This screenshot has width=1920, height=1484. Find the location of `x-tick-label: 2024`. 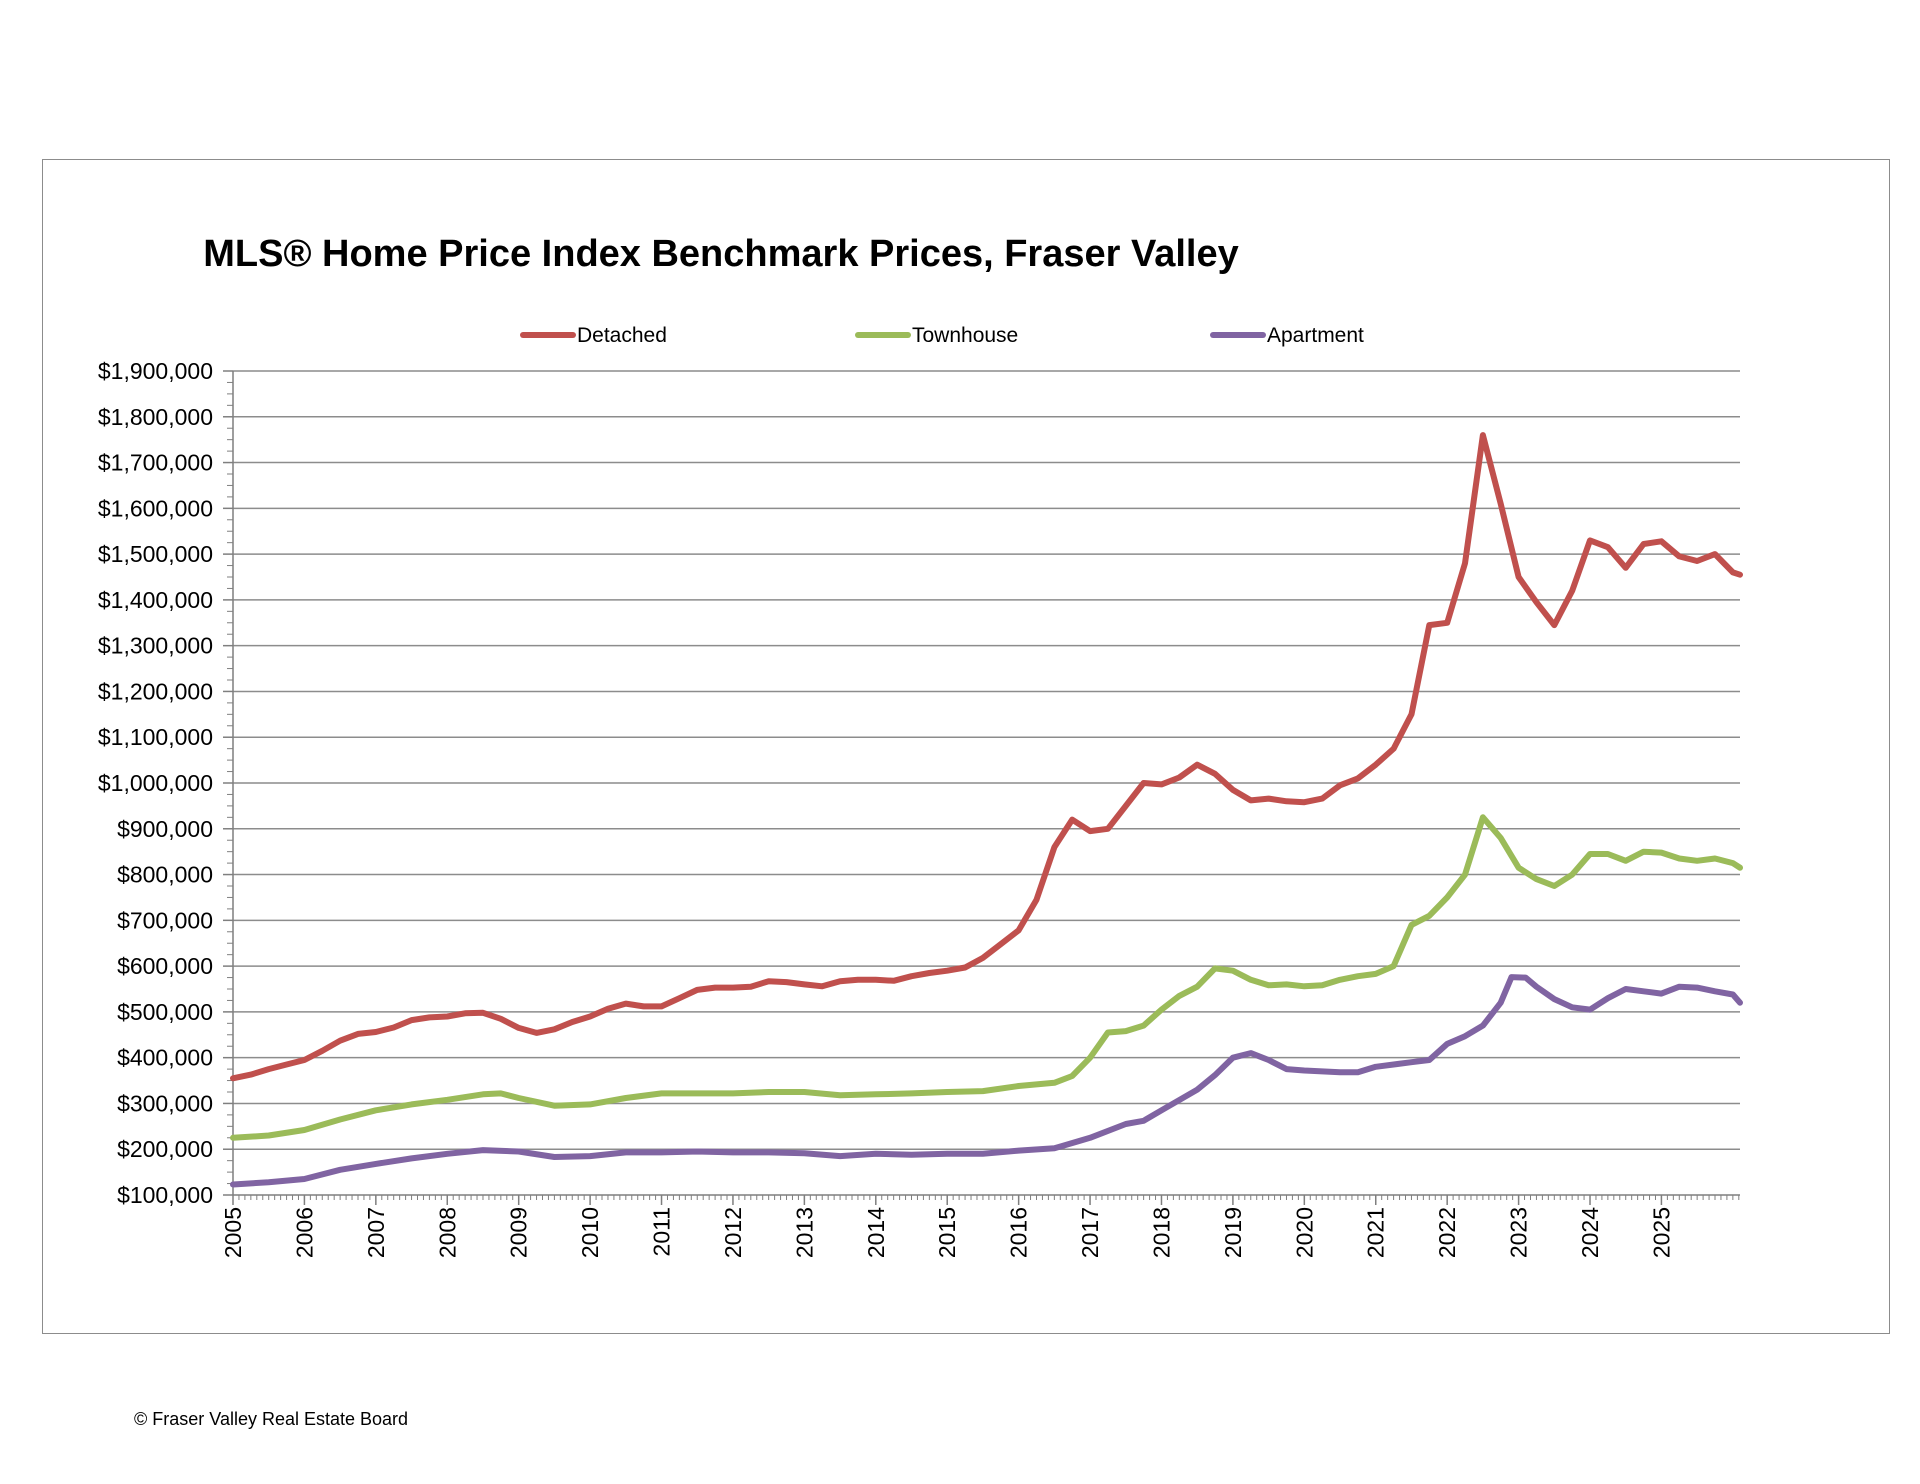

x-tick-label: 2024 is located at coordinates (1590, 1232).